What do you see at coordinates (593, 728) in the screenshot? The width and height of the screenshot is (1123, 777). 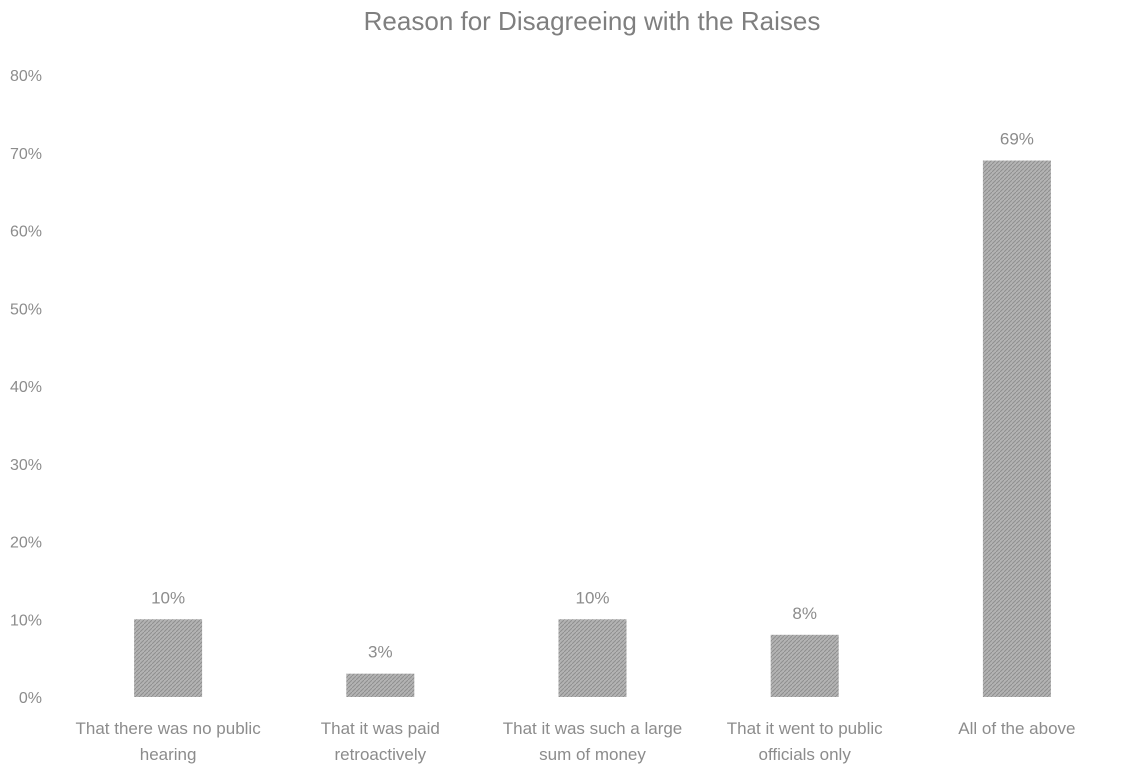 I see `x-tick-label-line: That it was such a large` at bounding box center [593, 728].